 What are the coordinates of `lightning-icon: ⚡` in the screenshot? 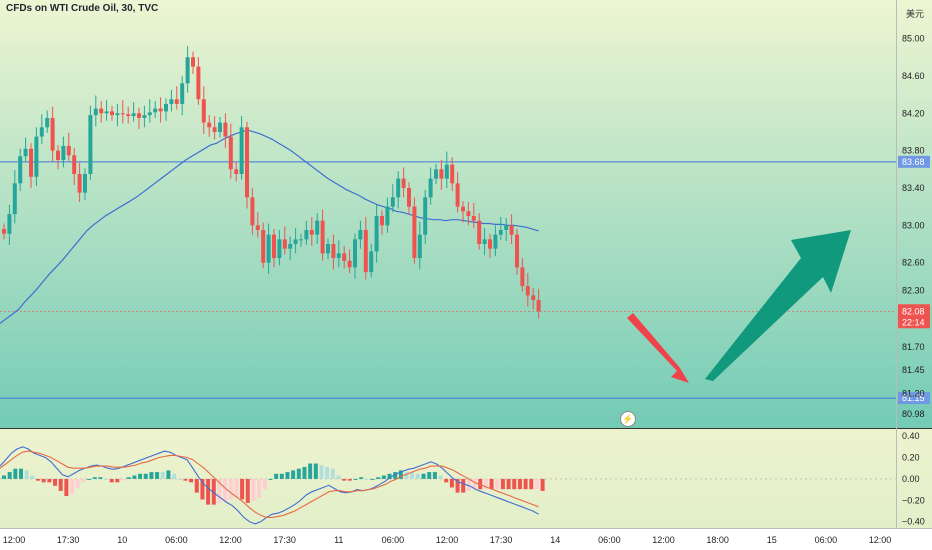 It's located at (628, 419).